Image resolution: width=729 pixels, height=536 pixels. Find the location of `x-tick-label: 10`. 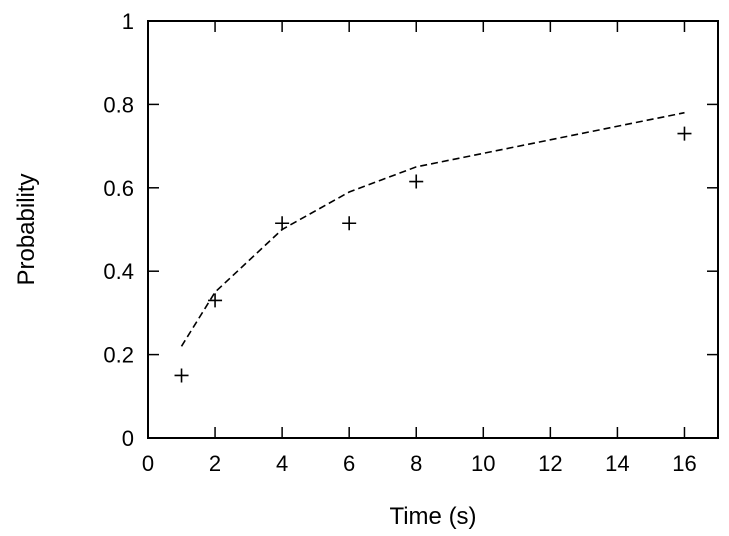

x-tick-label: 10 is located at coordinates (483, 463).